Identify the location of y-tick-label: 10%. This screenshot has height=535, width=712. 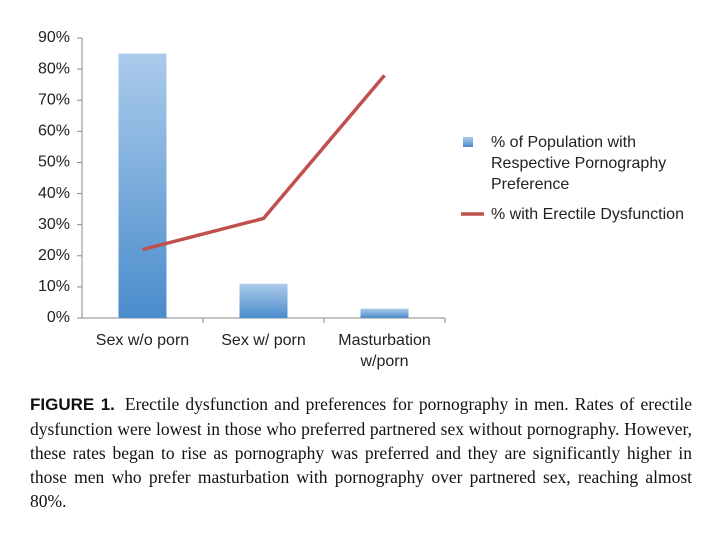
(54, 286).